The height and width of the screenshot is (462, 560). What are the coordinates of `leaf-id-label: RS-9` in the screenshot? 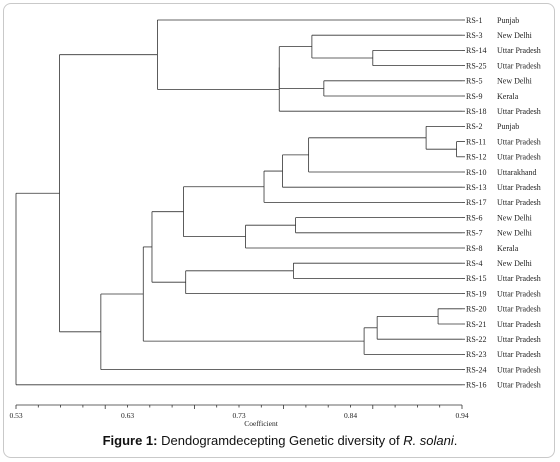 It's located at (474, 96).